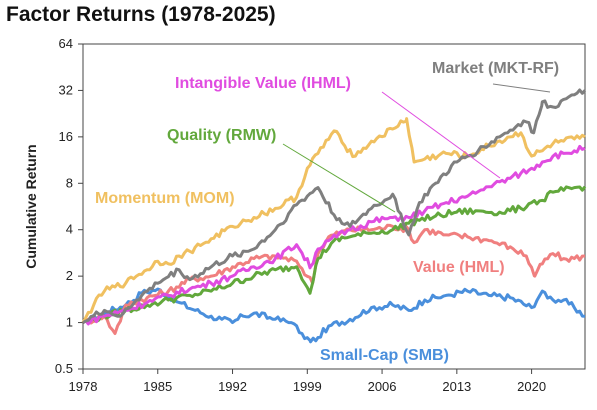 Image resolution: width=597 pixels, height=410 pixels. What do you see at coordinates (66, 136) in the screenshot?
I see `y-tick-label: 16` at bounding box center [66, 136].